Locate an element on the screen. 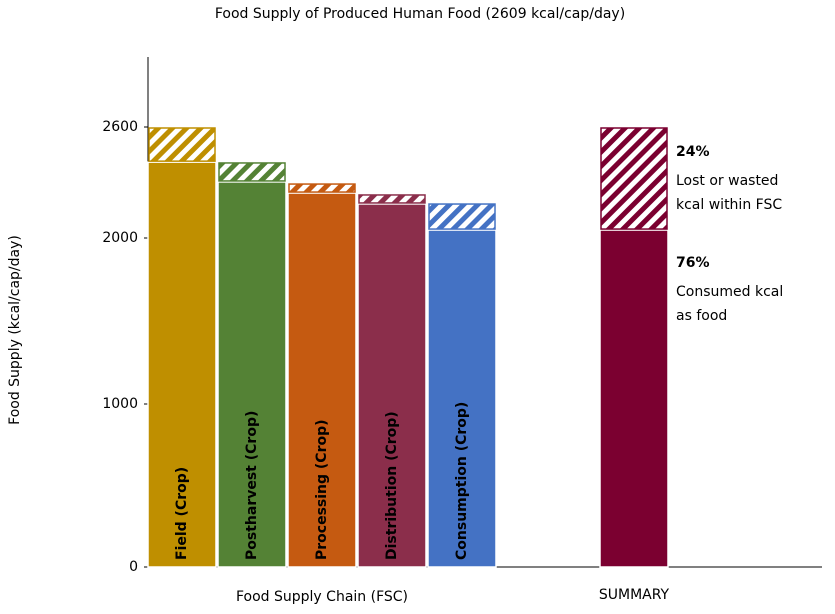 The height and width of the screenshot is (614, 835). annotation-text: Lost or wasted is located at coordinates (727, 181).